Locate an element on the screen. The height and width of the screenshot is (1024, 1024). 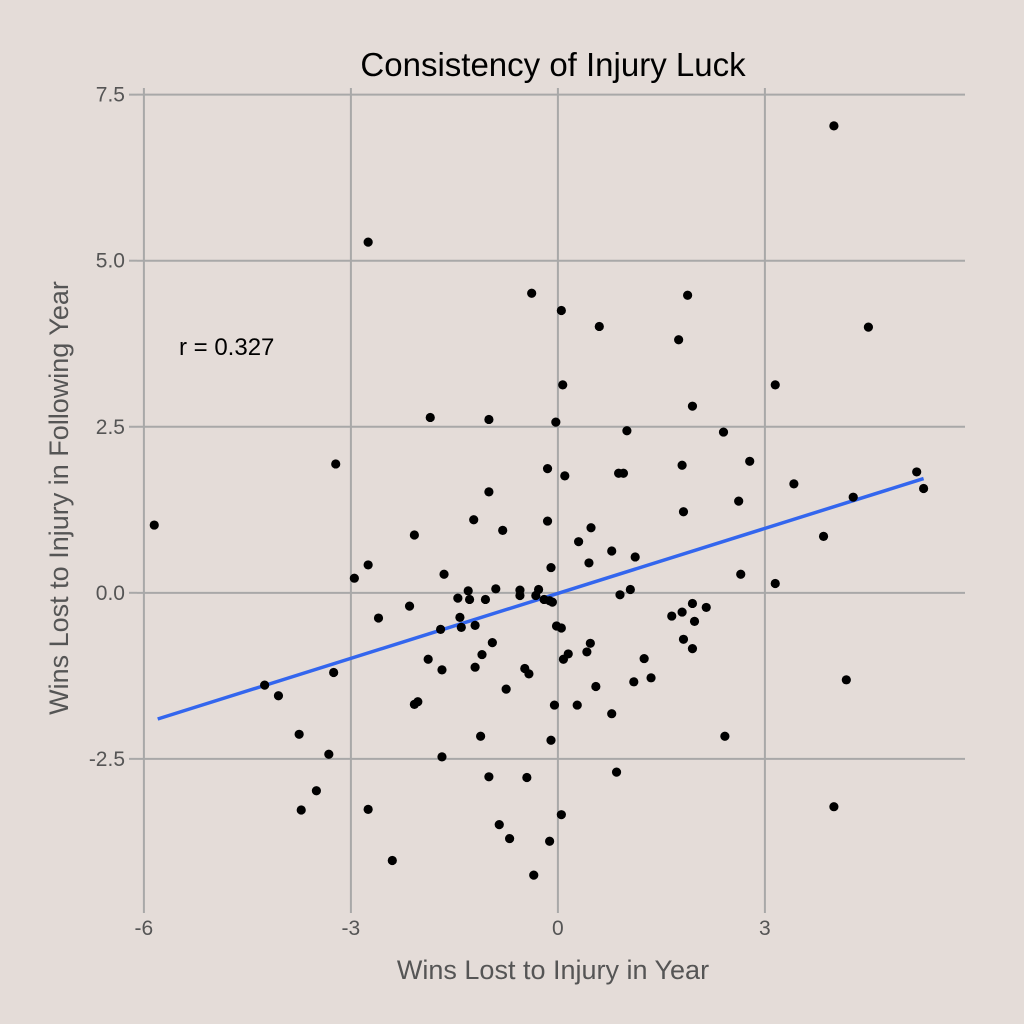
chart-title: Consistency of Injury Luck is located at coordinates (553, 64).